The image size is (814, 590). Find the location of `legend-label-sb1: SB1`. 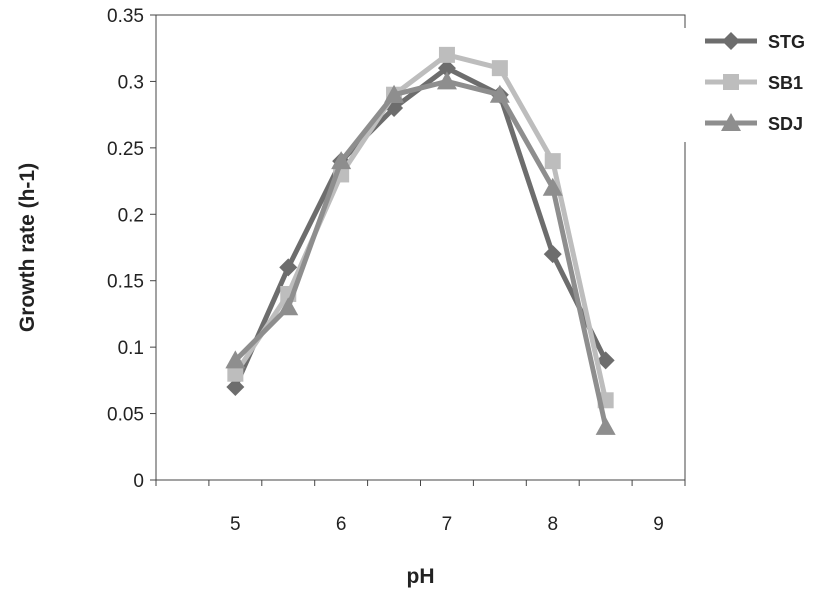

legend-label-sb1: SB1 is located at coordinates (785, 83).